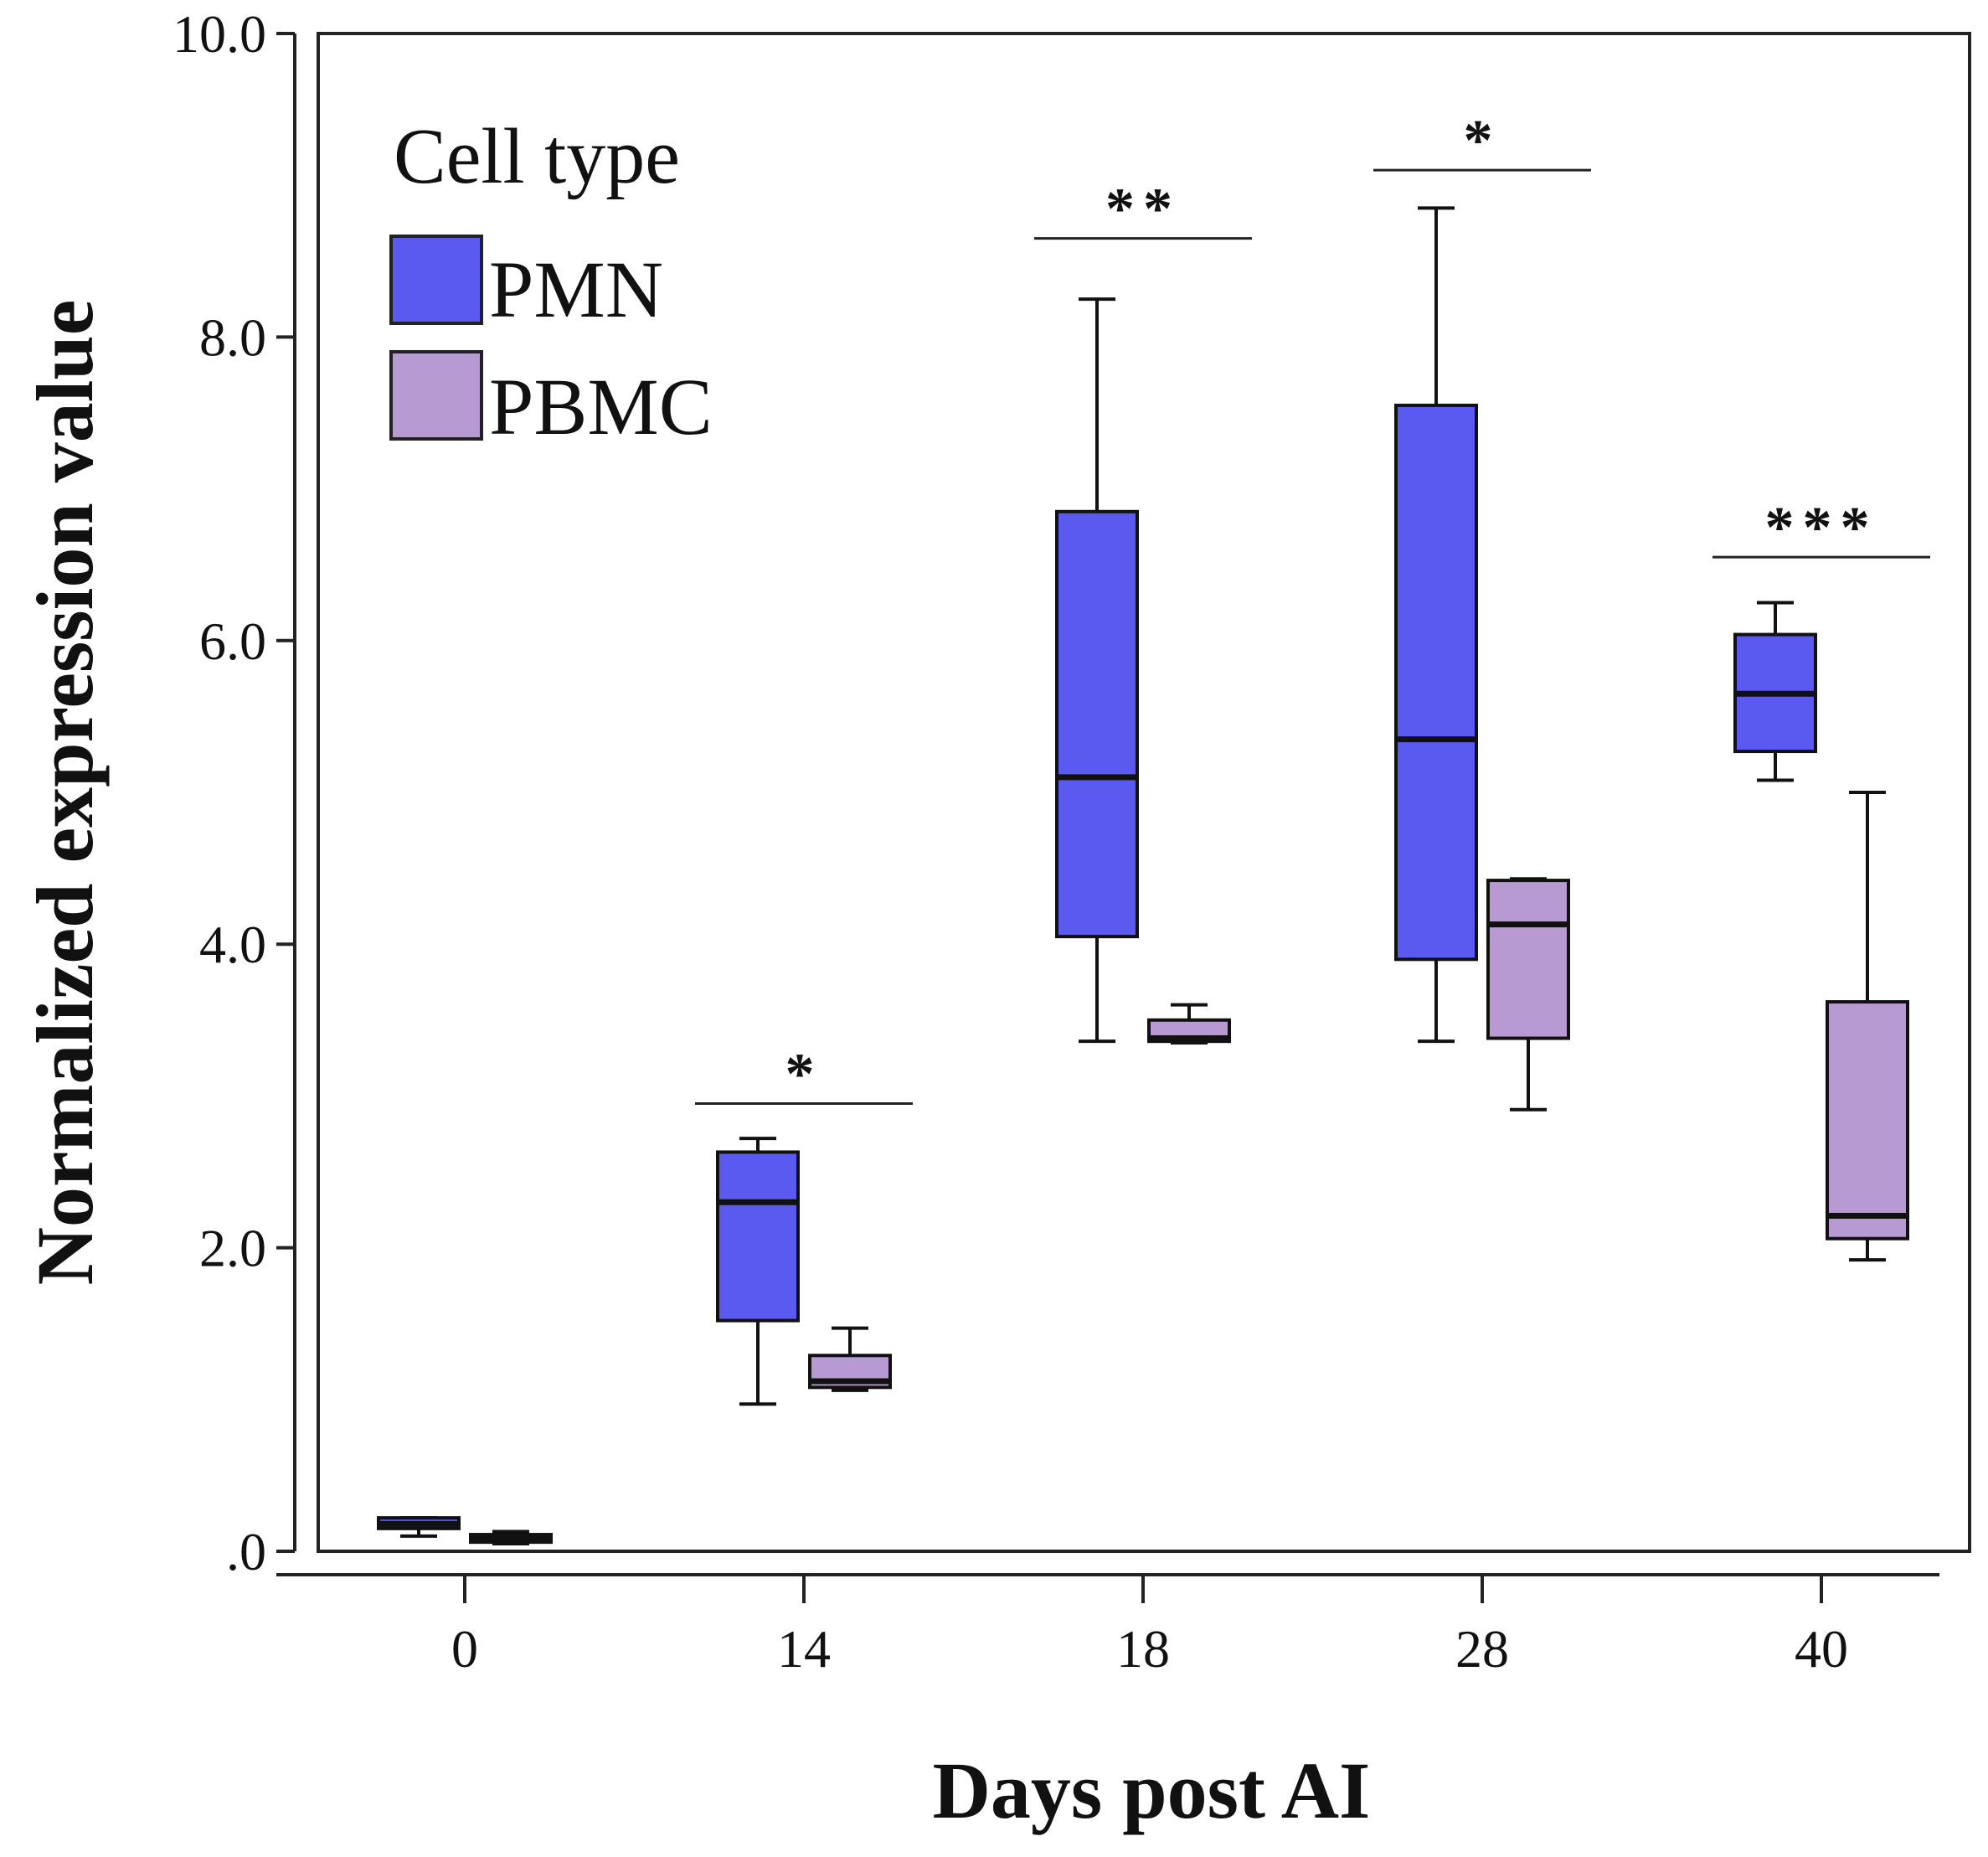 This screenshot has width=1988, height=1857. What do you see at coordinates (1143, 1649) in the screenshot?
I see `x-tick-label: 18` at bounding box center [1143, 1649].